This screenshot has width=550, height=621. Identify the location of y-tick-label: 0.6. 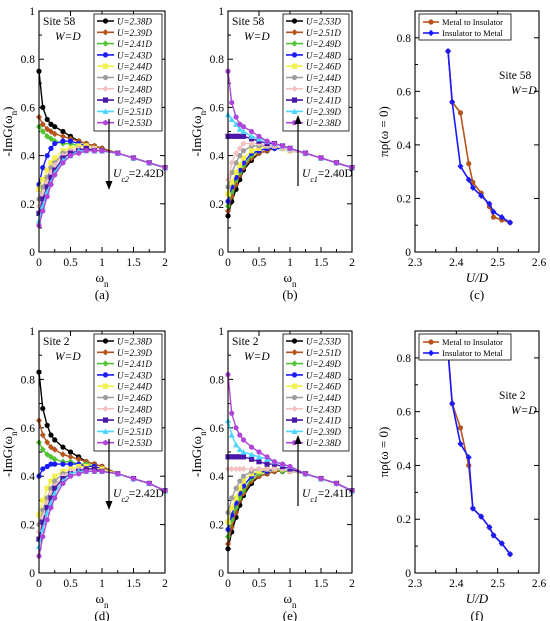
(28, 108).